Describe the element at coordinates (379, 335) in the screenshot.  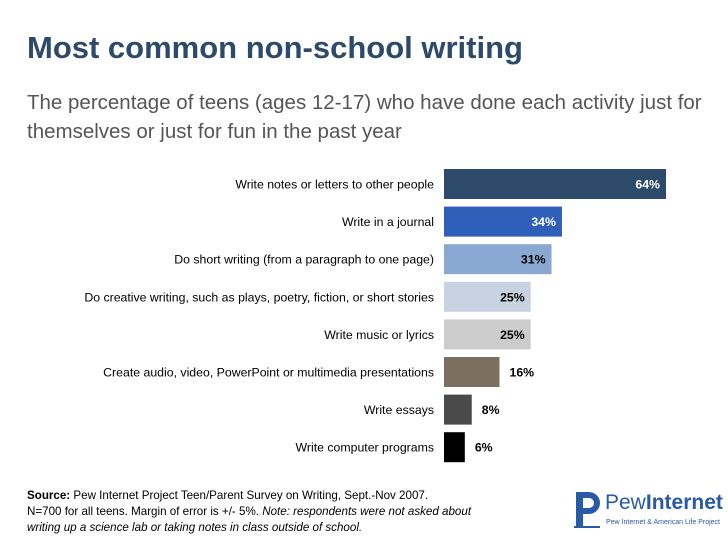
I see `category-label-write-music-or-lyrics: Write music or lyrics` at that location.